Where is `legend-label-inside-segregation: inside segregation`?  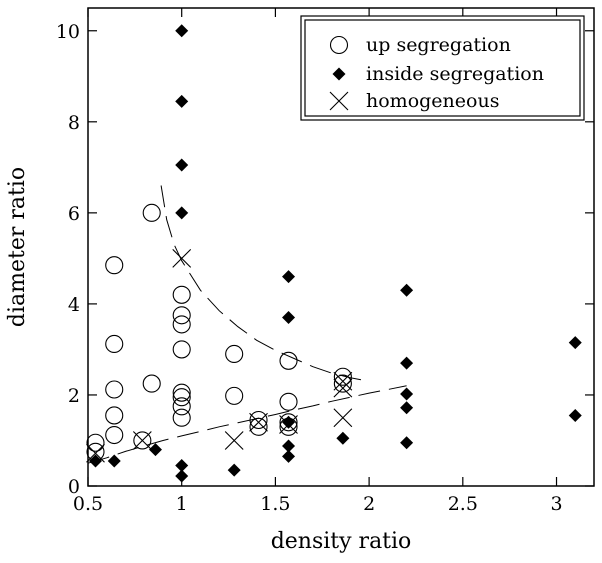
legend-label-inside-segregation: inside segregation is located at coordinates (455, 74).